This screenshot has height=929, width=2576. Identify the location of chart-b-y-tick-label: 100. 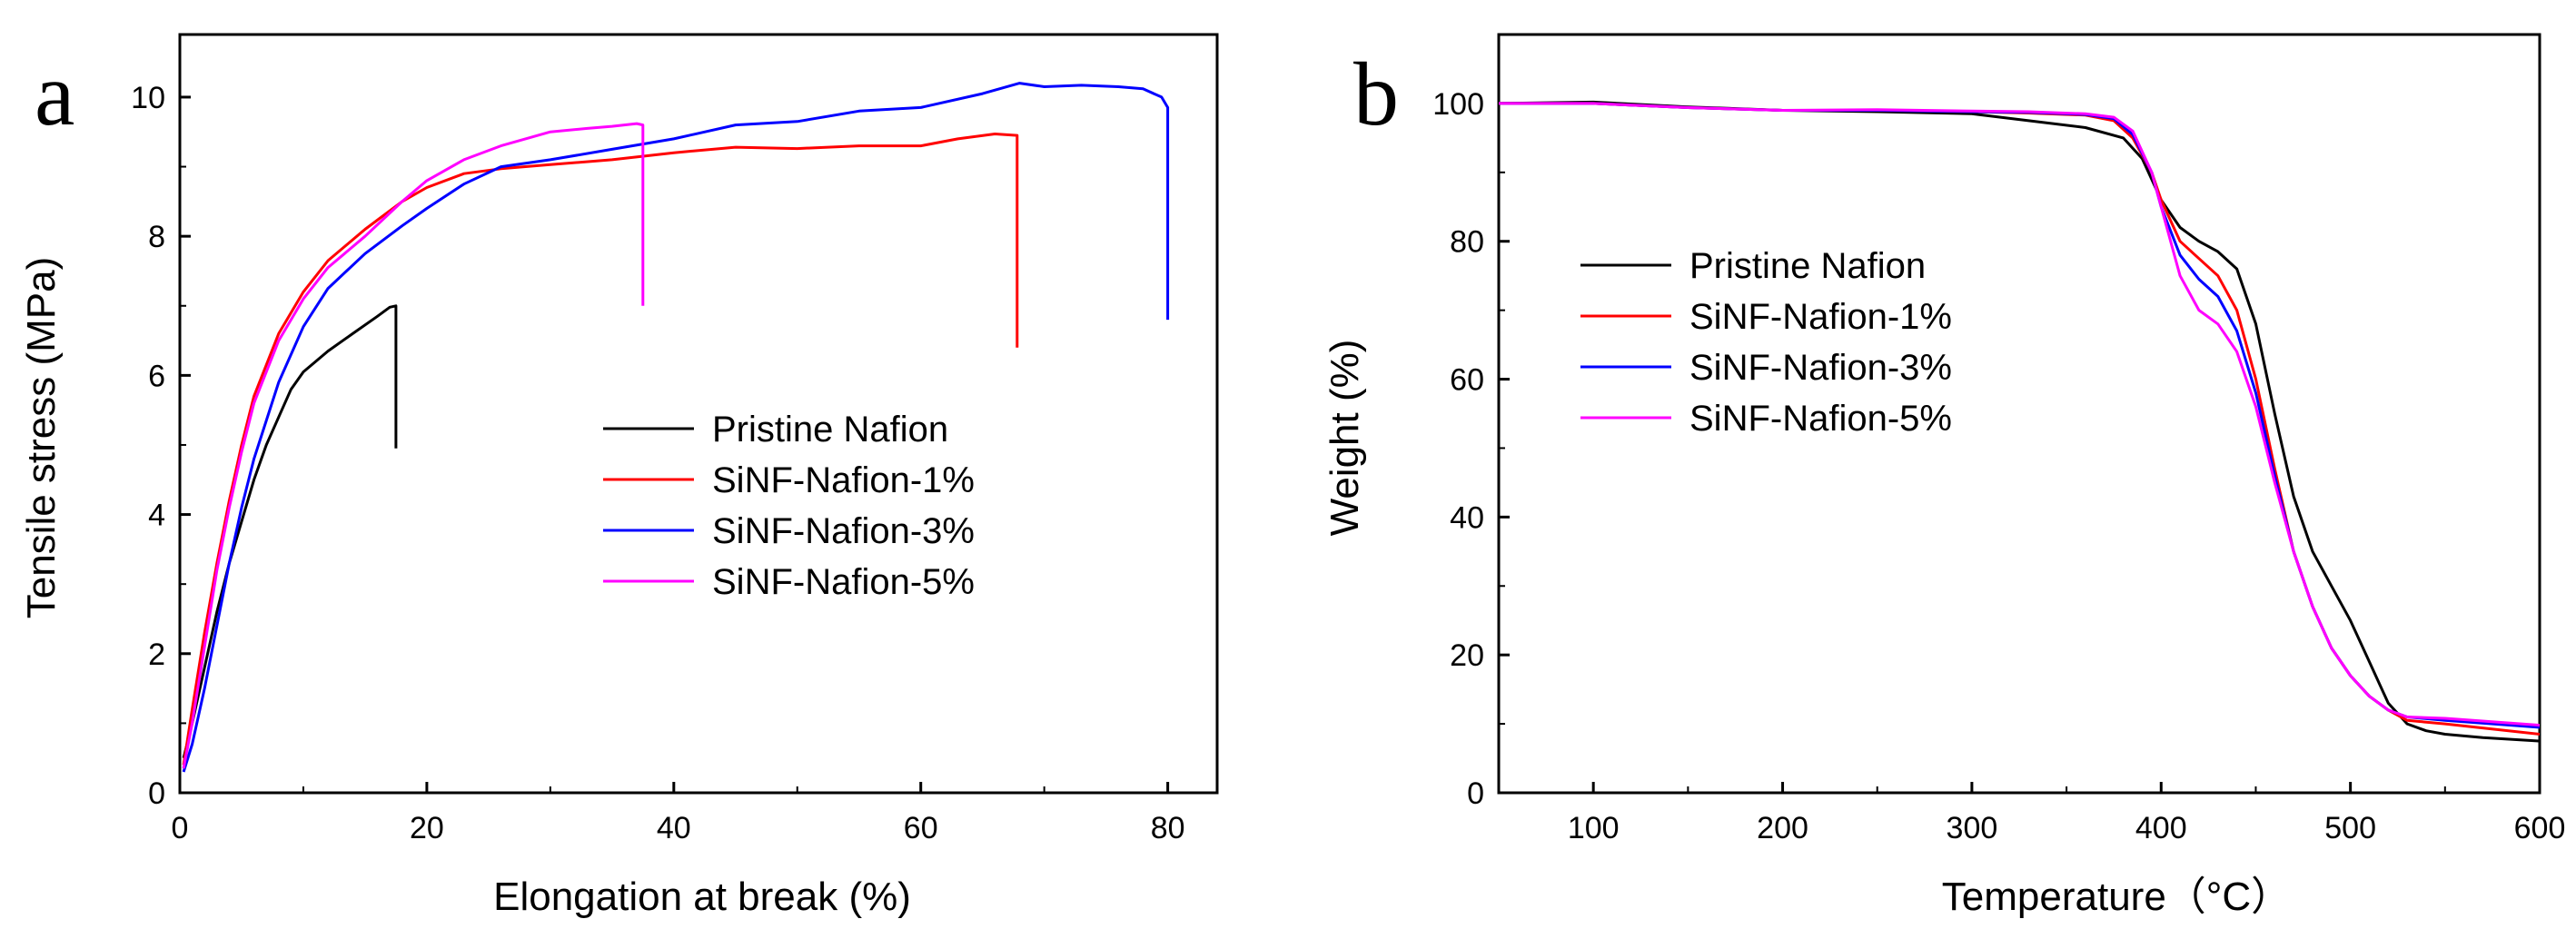
(1458, 104).